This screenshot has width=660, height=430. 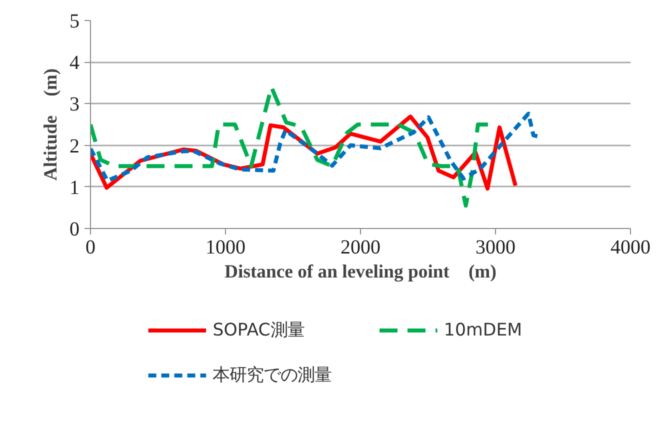 What do you see at coordinates (226, 247) in the screenshot?
I see `x-tick-label: 1000` at bounding box center [226, 247].